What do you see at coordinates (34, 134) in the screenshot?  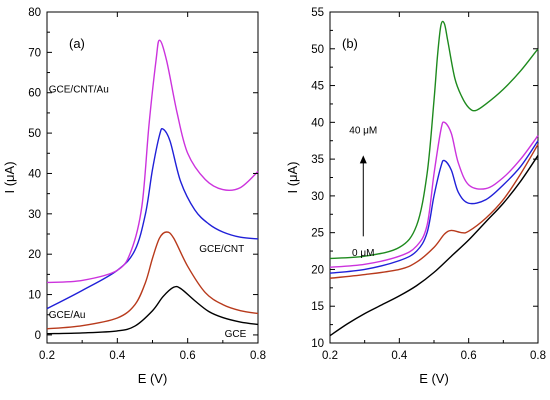 I see `y-tick-label-a: 50` at bounding box center [34, 134].